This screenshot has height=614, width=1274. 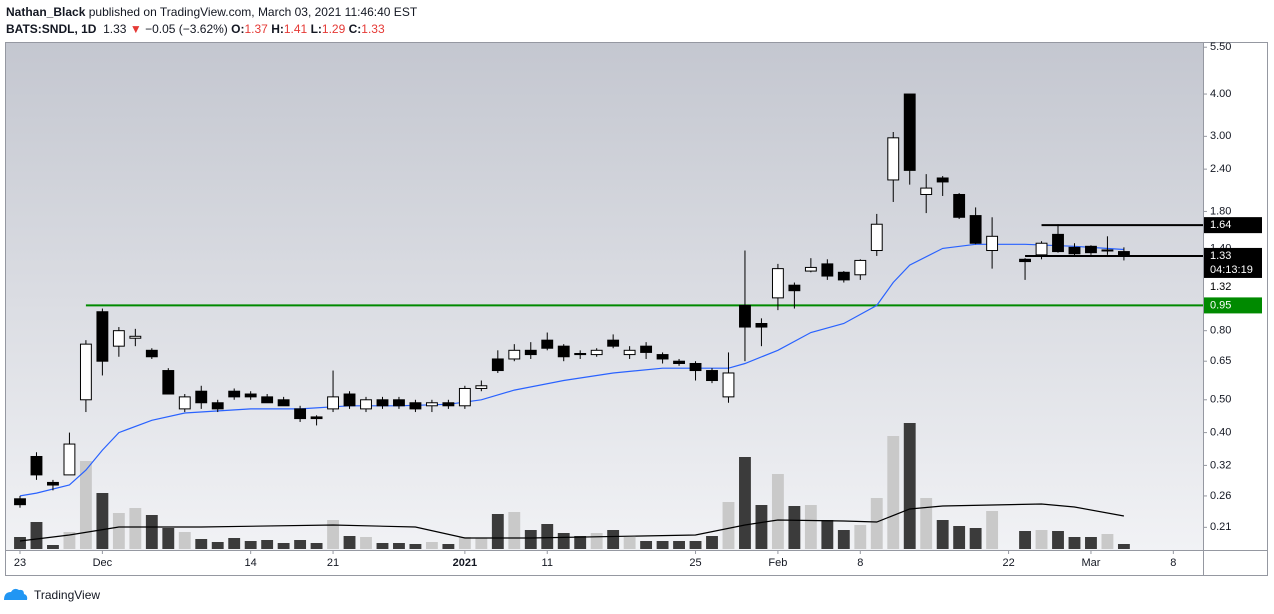 What do you see at coordinates (1220, 287) in the screenshot?
I see `price-label: 1.32` at bounding box center [1220, 287].